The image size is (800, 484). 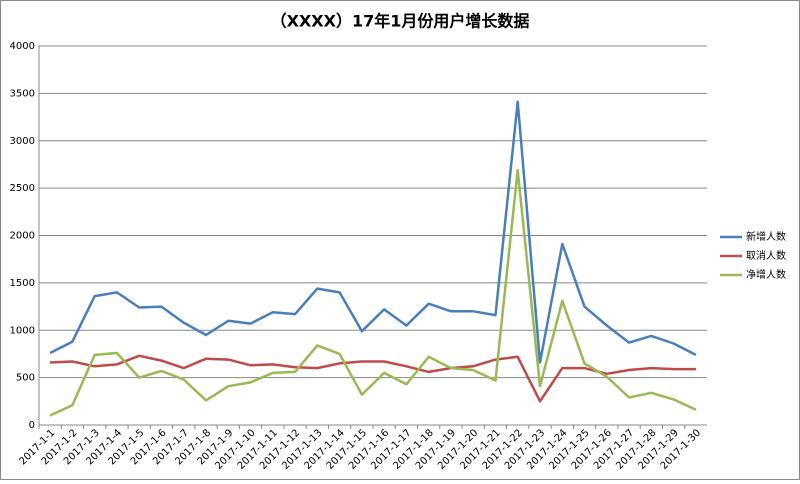 I want to click on series-line, so click(x=373, y=378).